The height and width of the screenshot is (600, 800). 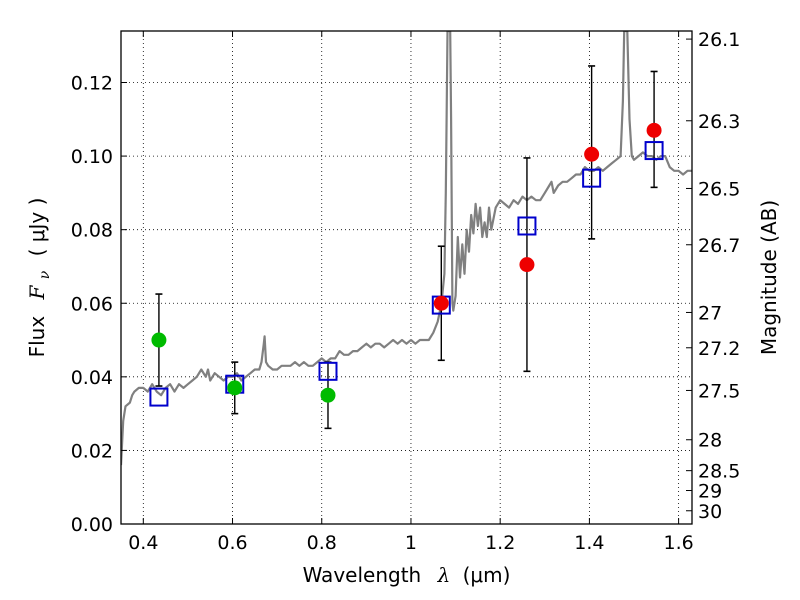 I want to click on y-tick-label: 0.00, so click(x=92, y=525).